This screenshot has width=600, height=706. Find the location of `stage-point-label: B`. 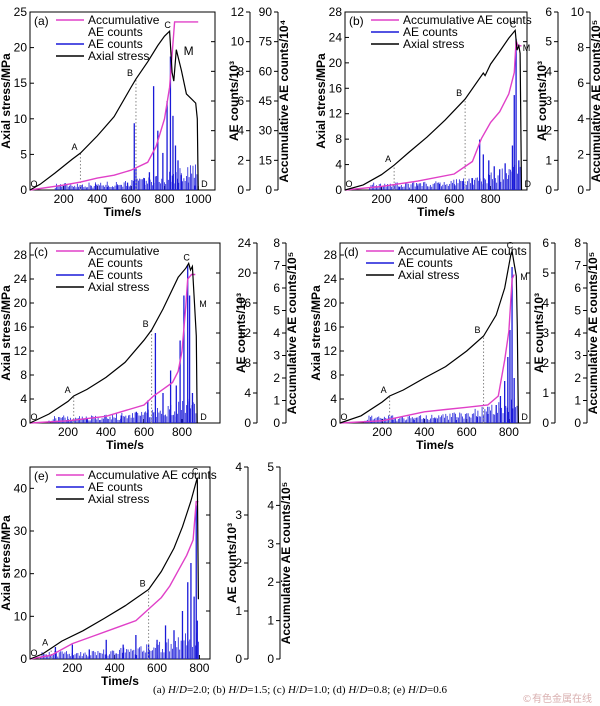

stage-point-label: B is located at coordinates (459, 93).